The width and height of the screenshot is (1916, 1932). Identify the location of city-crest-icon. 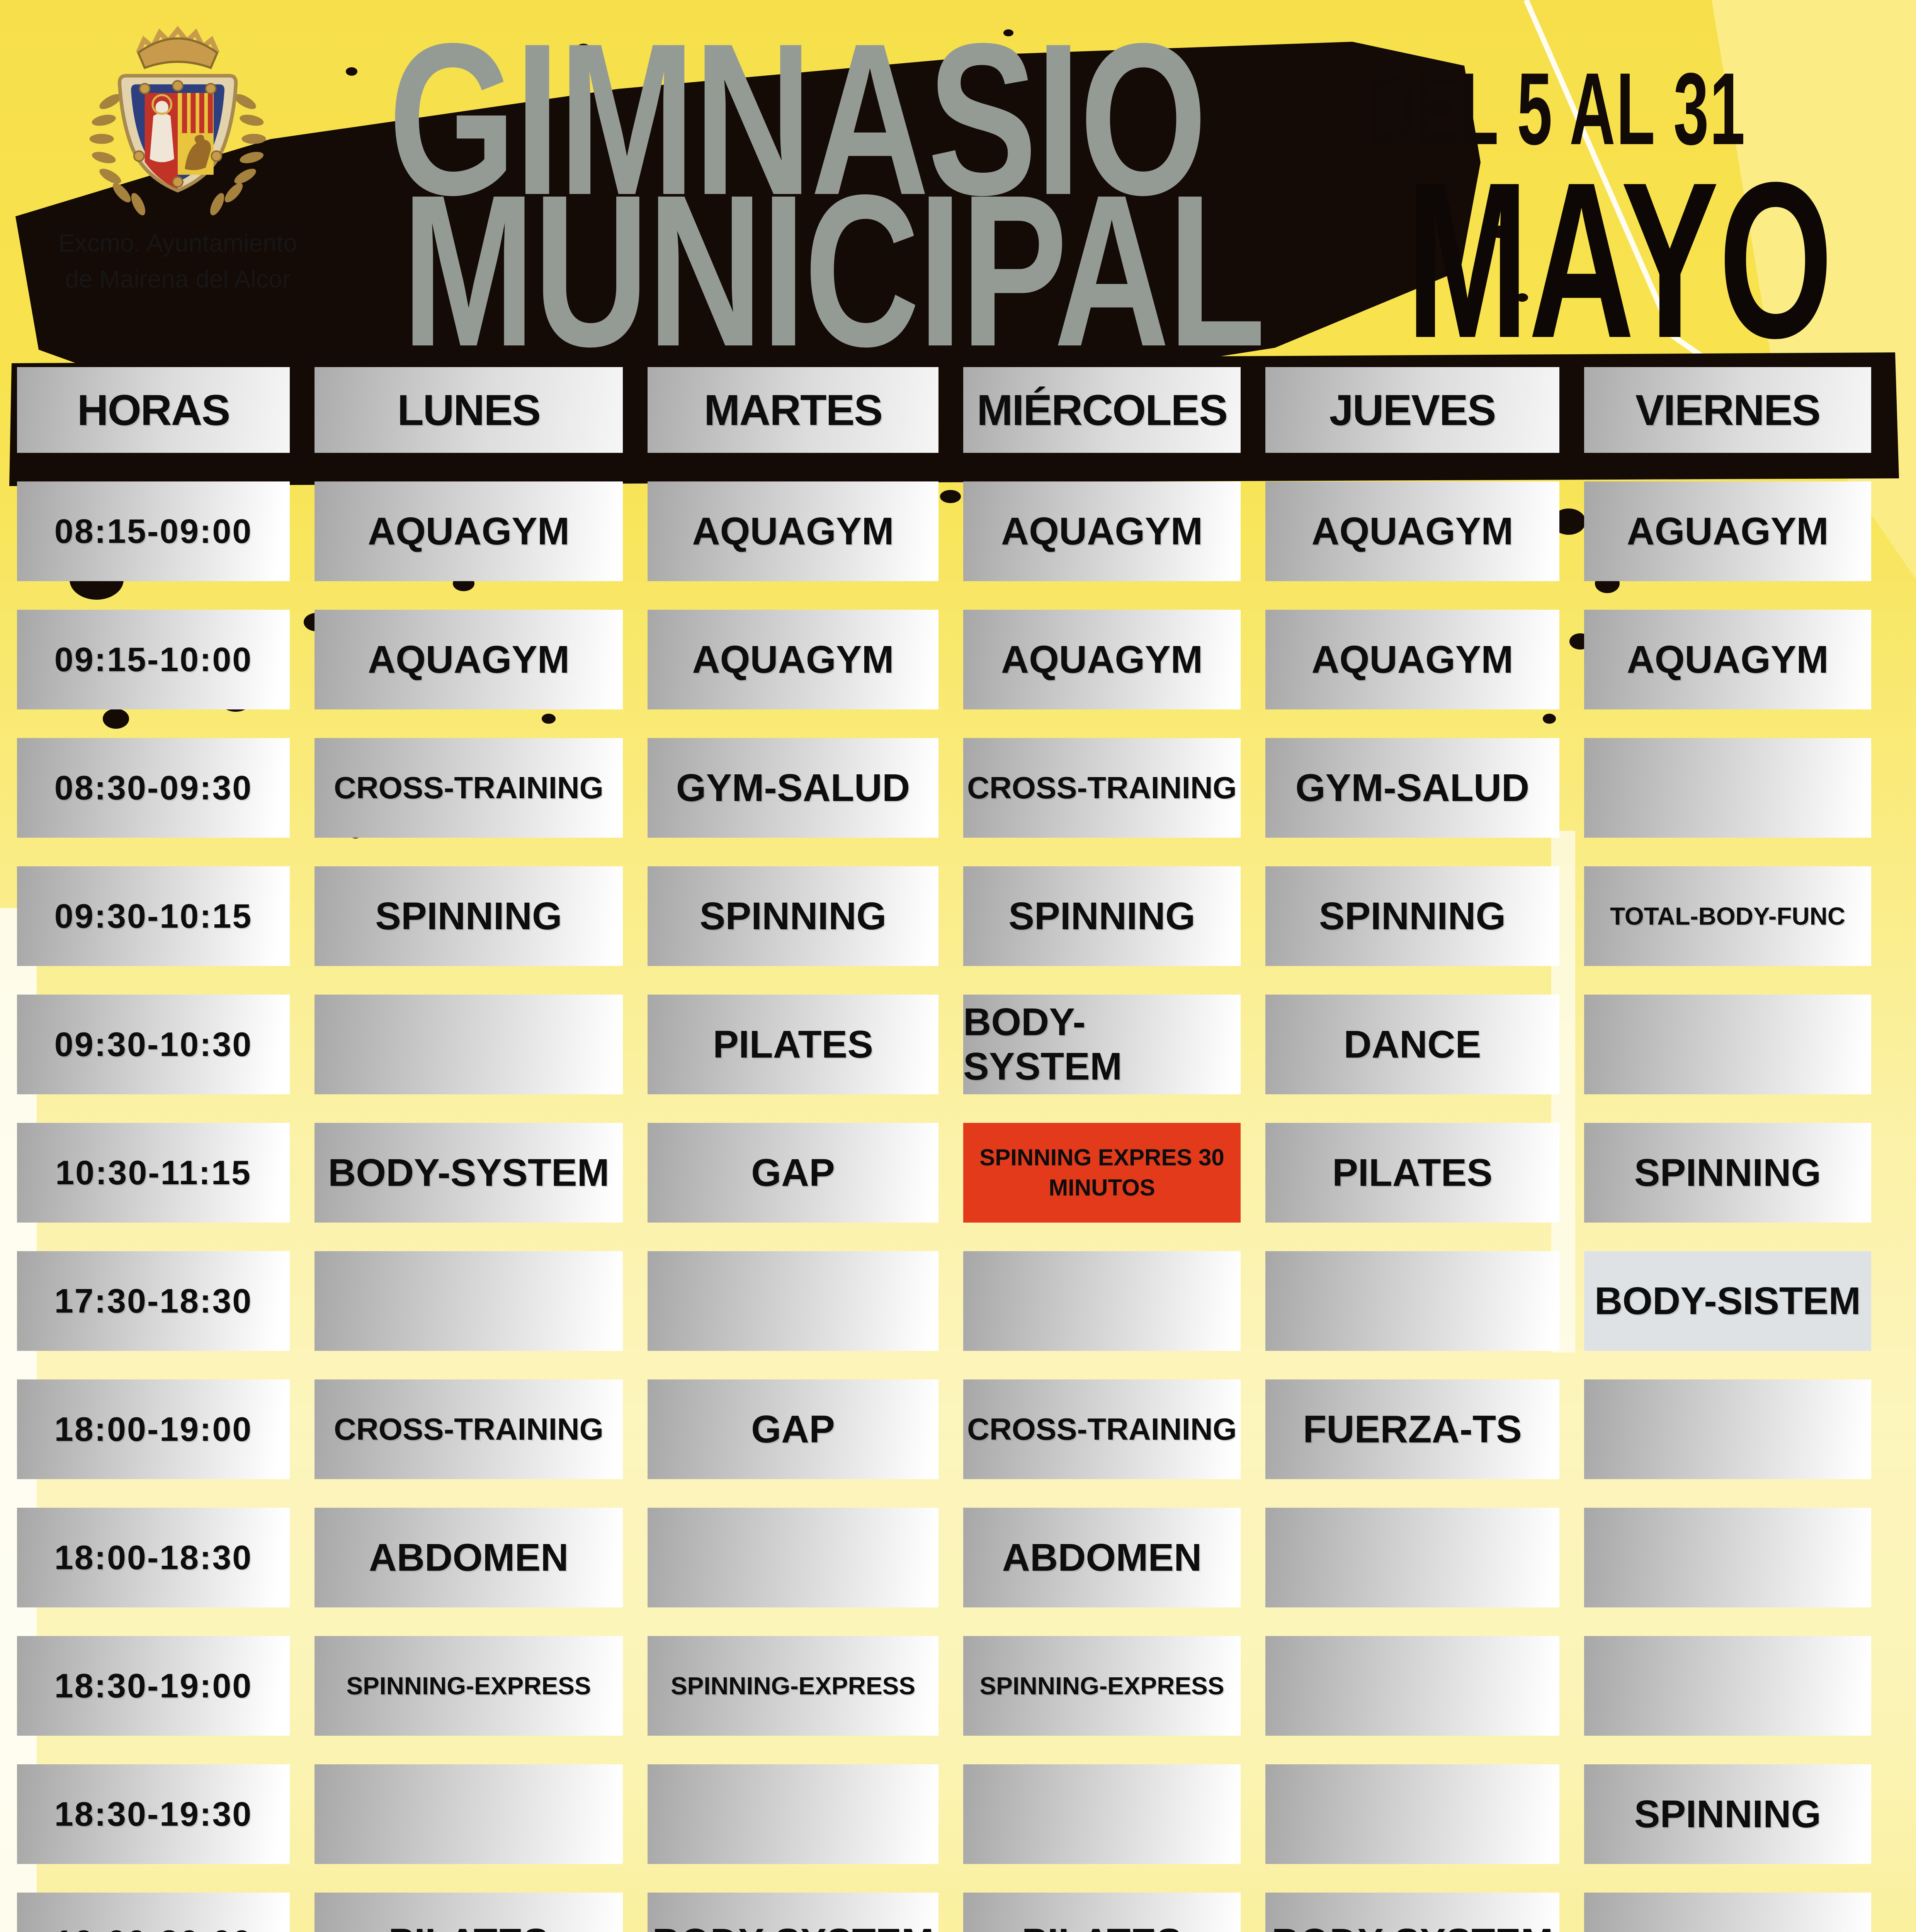
(177, 121).